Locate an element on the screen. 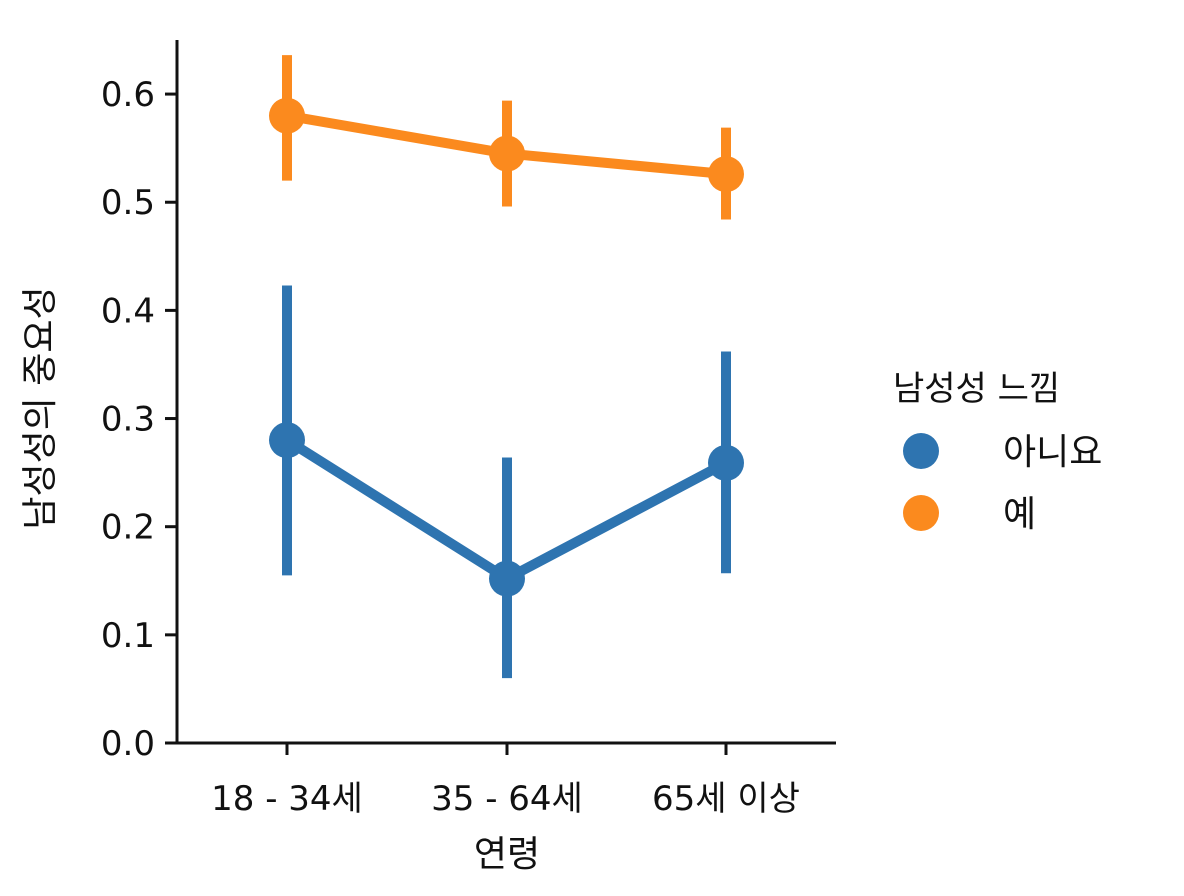  y-tick-label: 0.0 is located at coordinates (128, 744).